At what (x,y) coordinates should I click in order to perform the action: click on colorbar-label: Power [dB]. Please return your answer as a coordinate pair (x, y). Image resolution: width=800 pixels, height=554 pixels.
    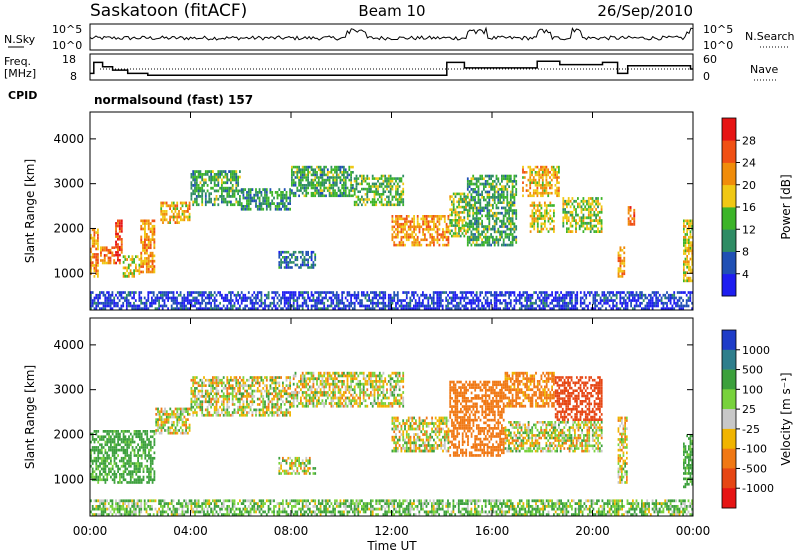
    Looking at the image, I should click on (786, 206).